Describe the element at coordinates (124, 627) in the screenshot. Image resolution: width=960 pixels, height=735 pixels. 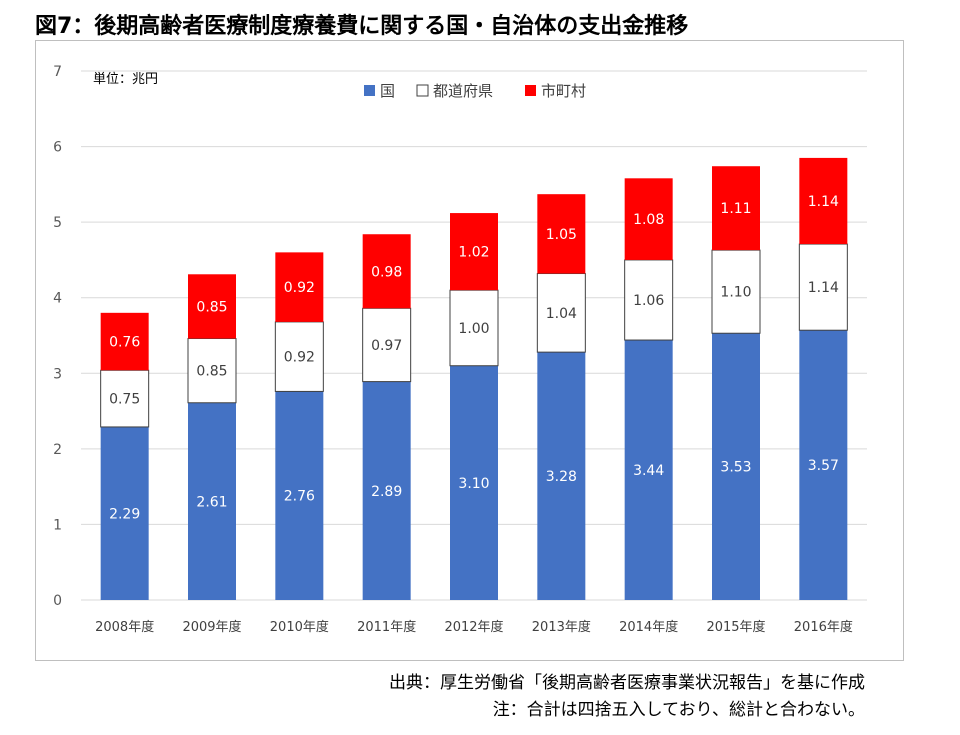
I see `x-tick-label: 2008年度` at that location.